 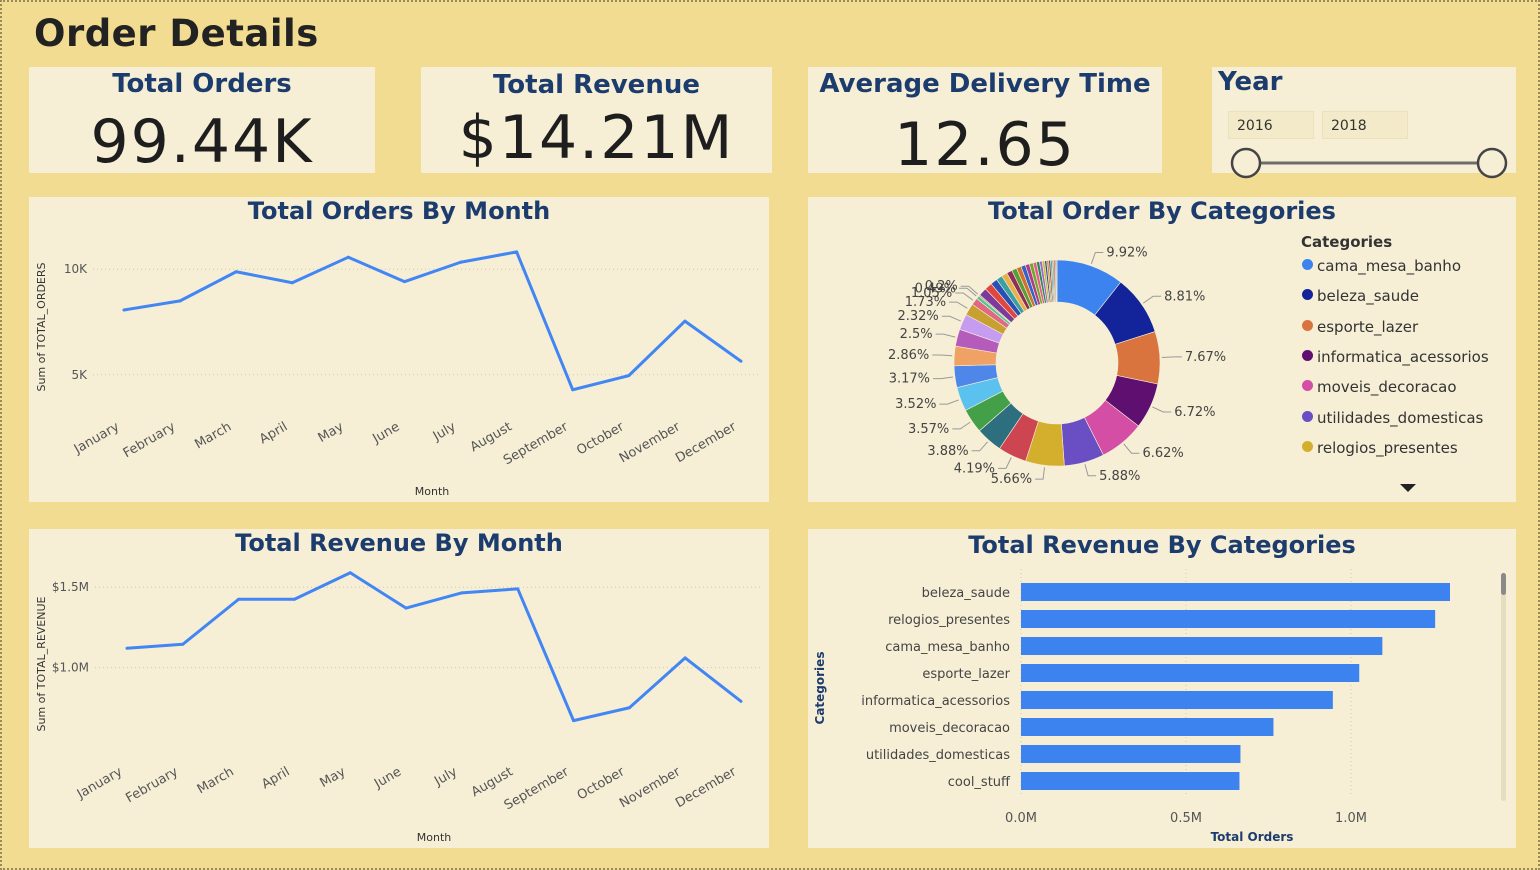 What do you see at coordinates (596, 138) in the screenshot?
I see `kpi-value: $14.21M` at bounding box center [596, 138].